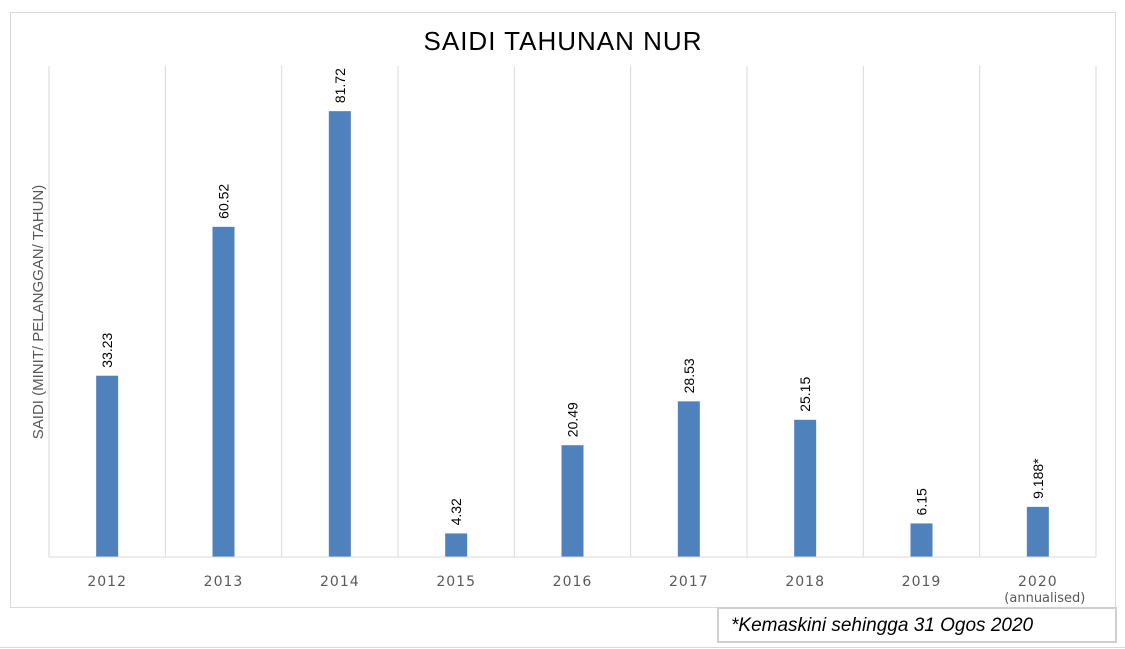  Describe the element at coordinates (921, 540) in the screenshot. I see `bar-2019` at that location.